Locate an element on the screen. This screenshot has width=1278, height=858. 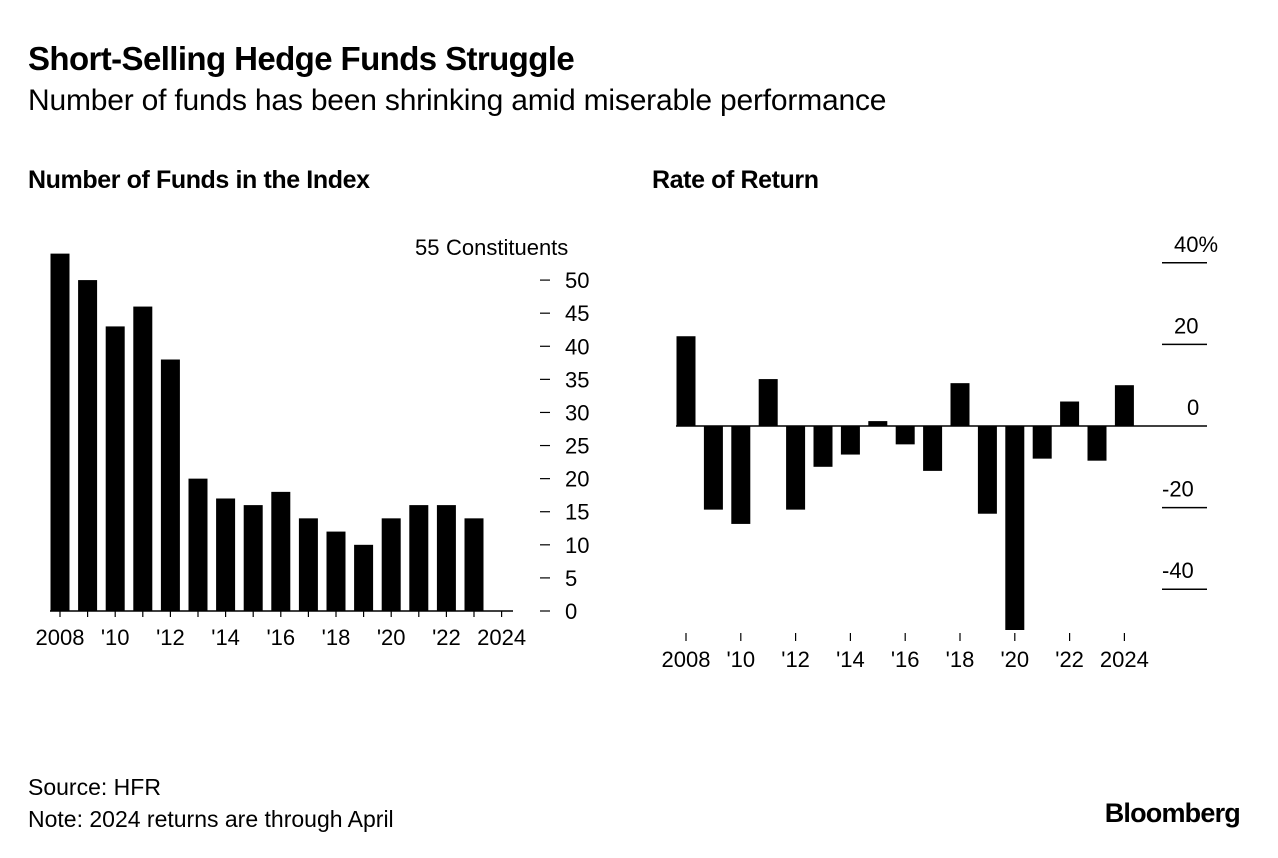
funds-x-label: '20 is located at coordinates (391, 637).